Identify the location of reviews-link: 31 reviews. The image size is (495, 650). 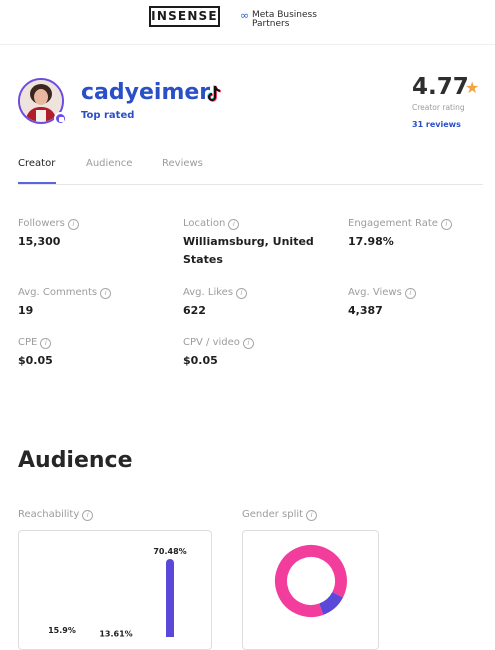
(436, 124).